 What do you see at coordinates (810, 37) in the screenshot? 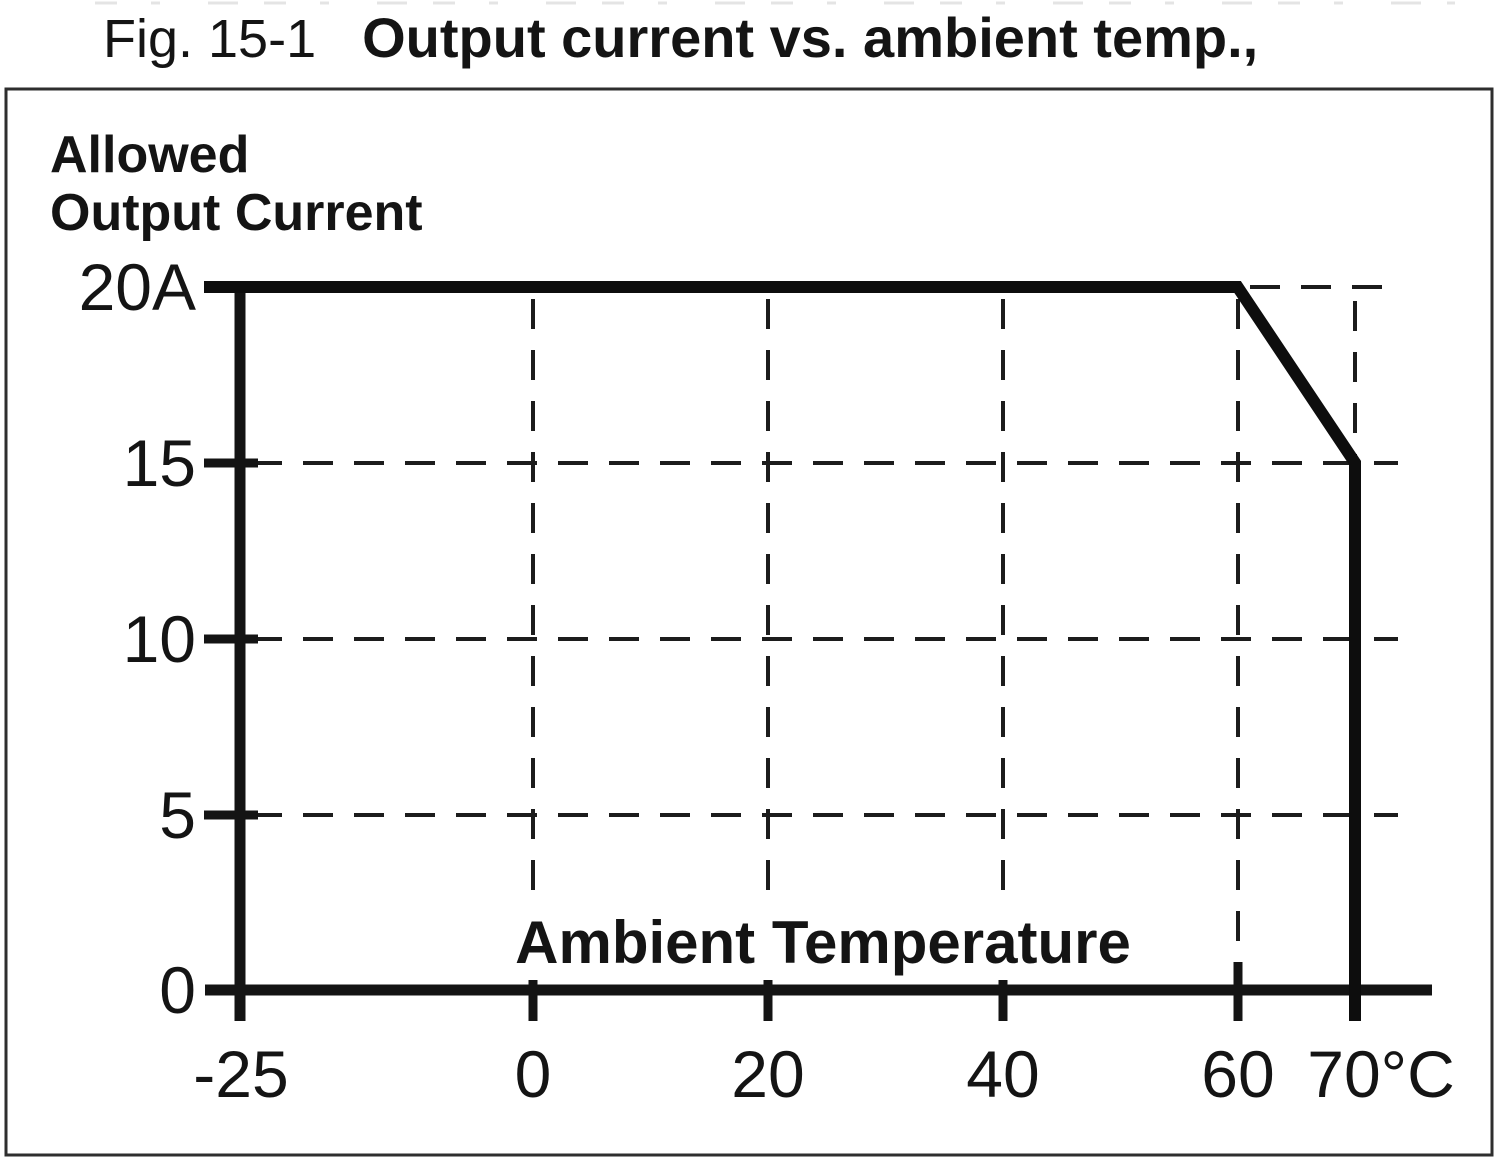
I see `figure-title: Output current vs. ambient temp.,` at bounding box center [810, 37].